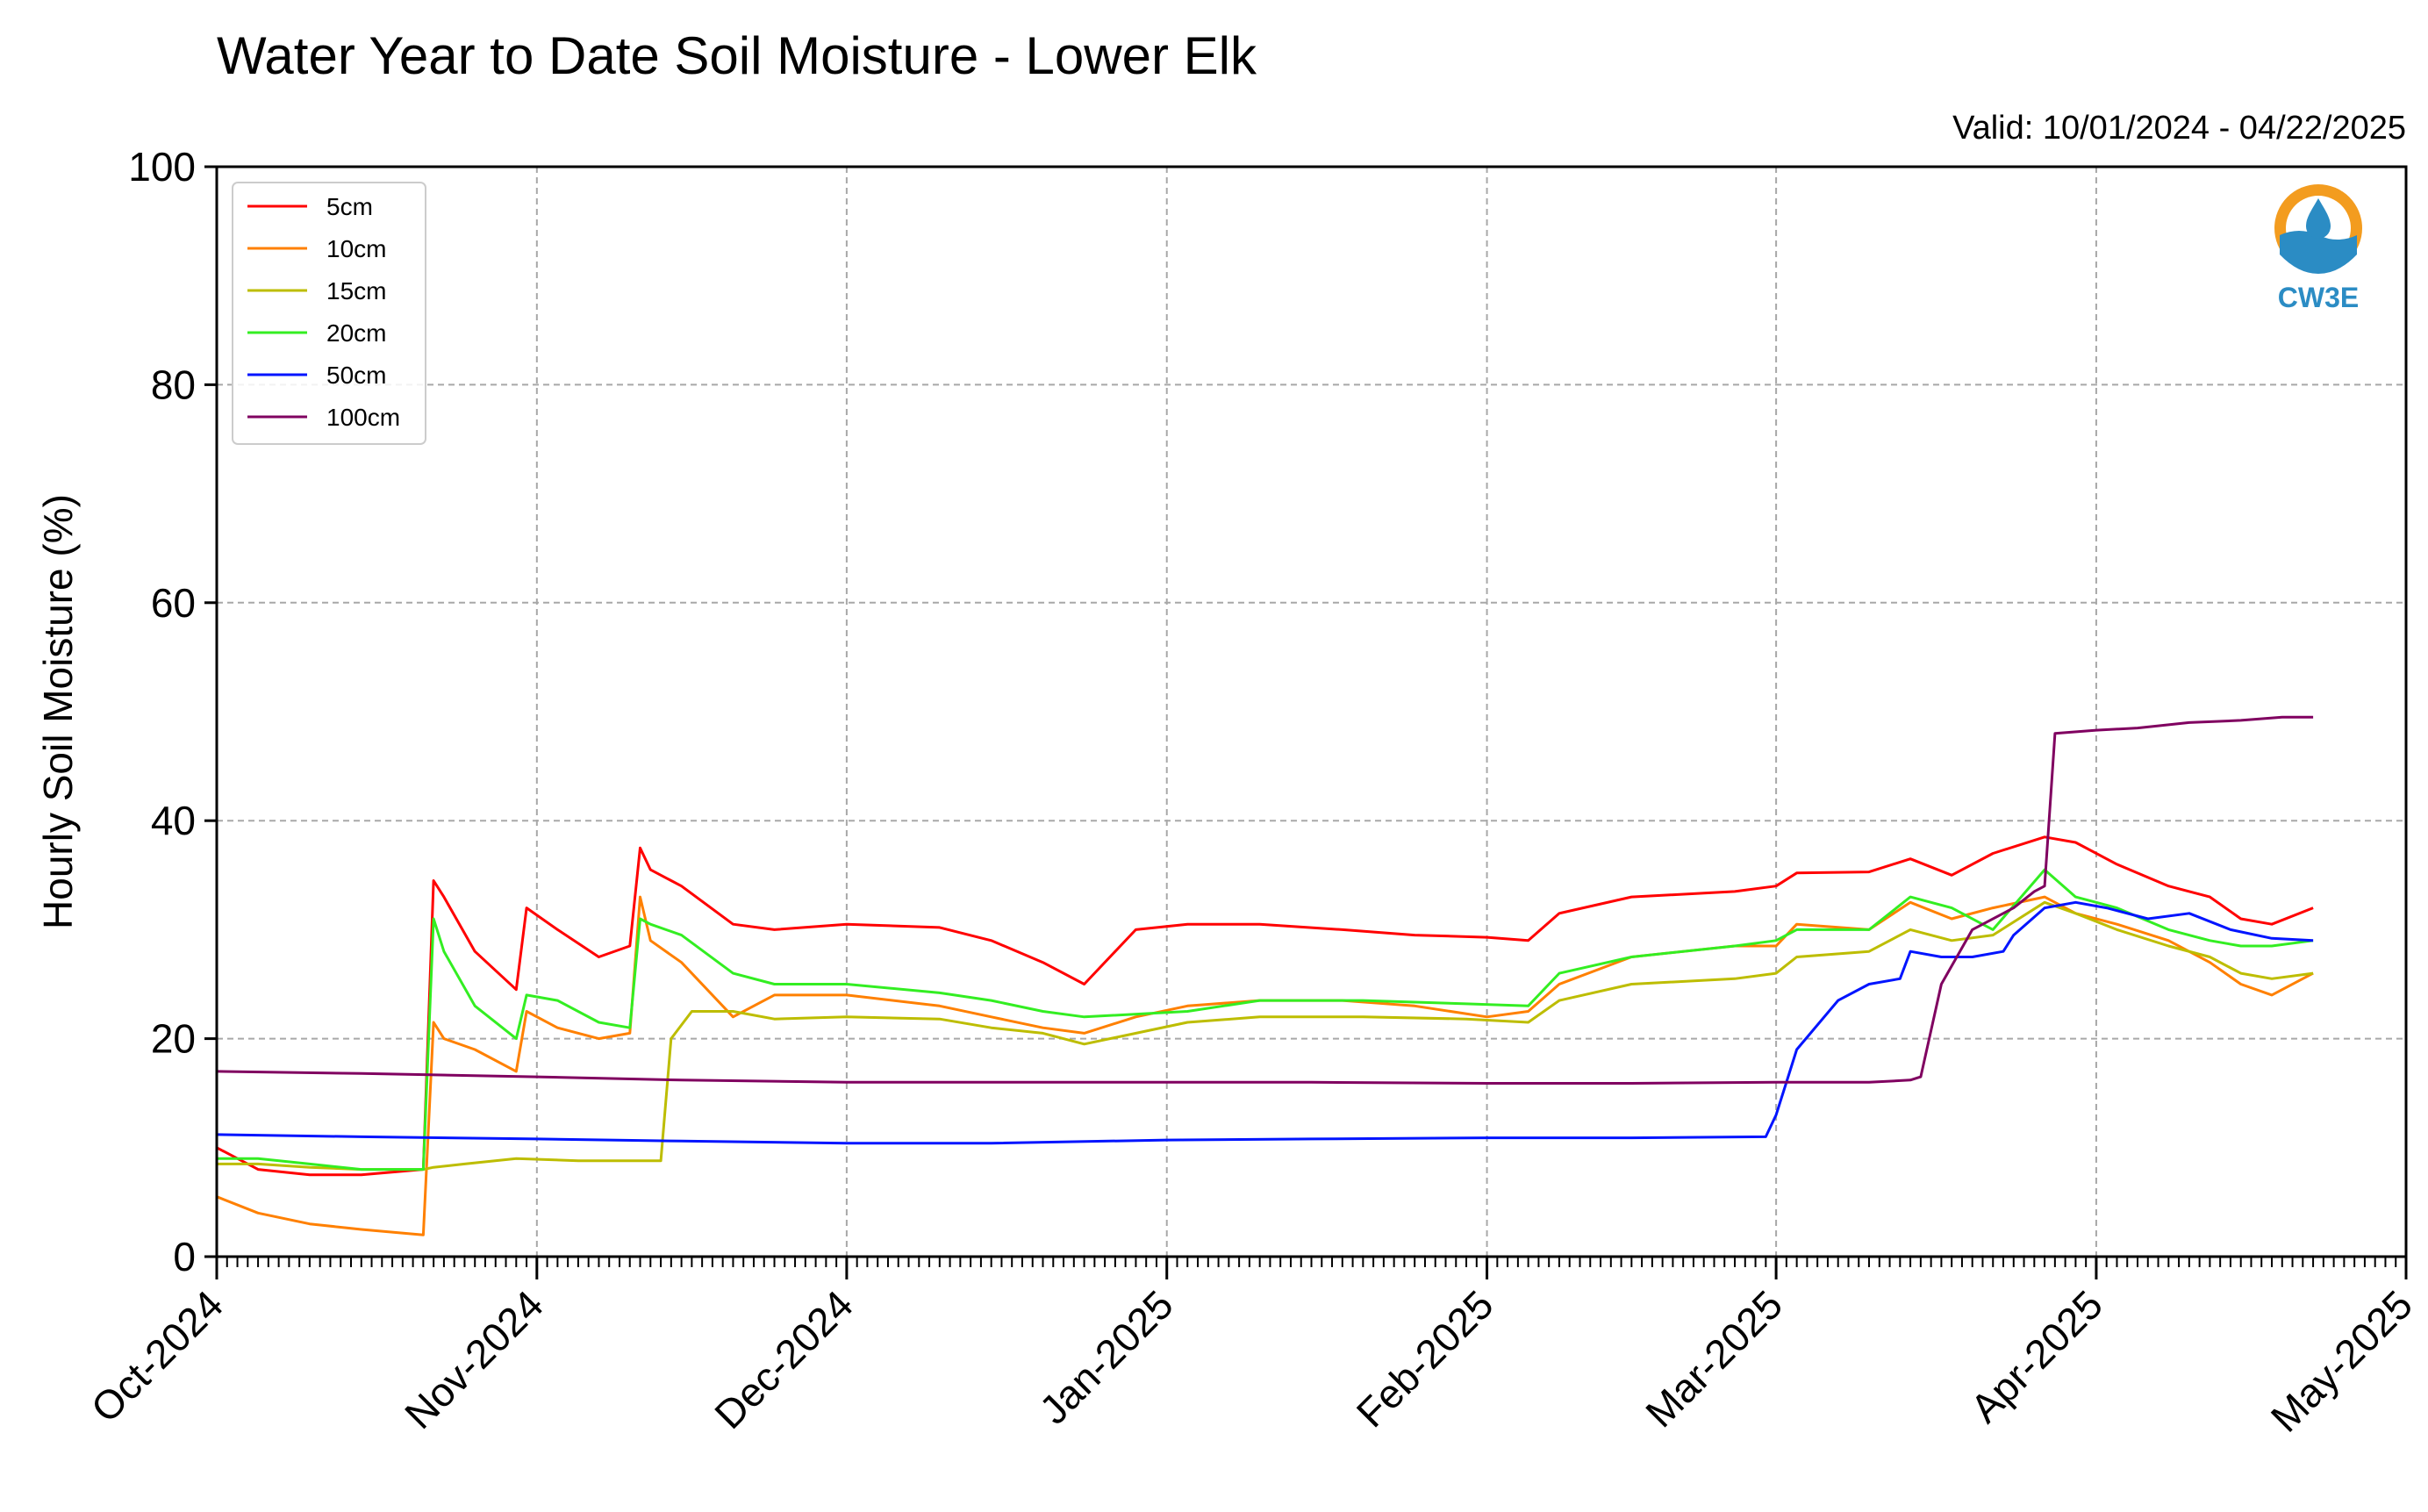  Describe the element at coordinates (310, 207) in the screenshot. I see `legend-item-5cm: 5cm` at that location.